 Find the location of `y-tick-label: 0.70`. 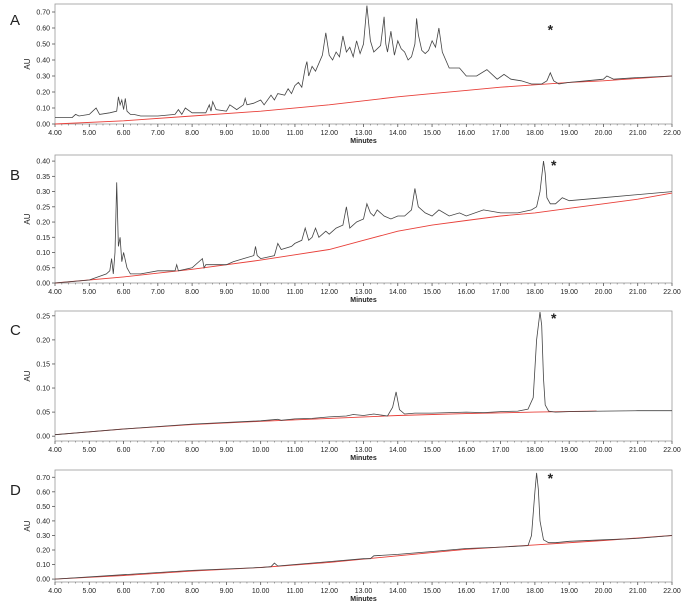

y-tick-label: 0.70 is located at coordinates (43, 13).